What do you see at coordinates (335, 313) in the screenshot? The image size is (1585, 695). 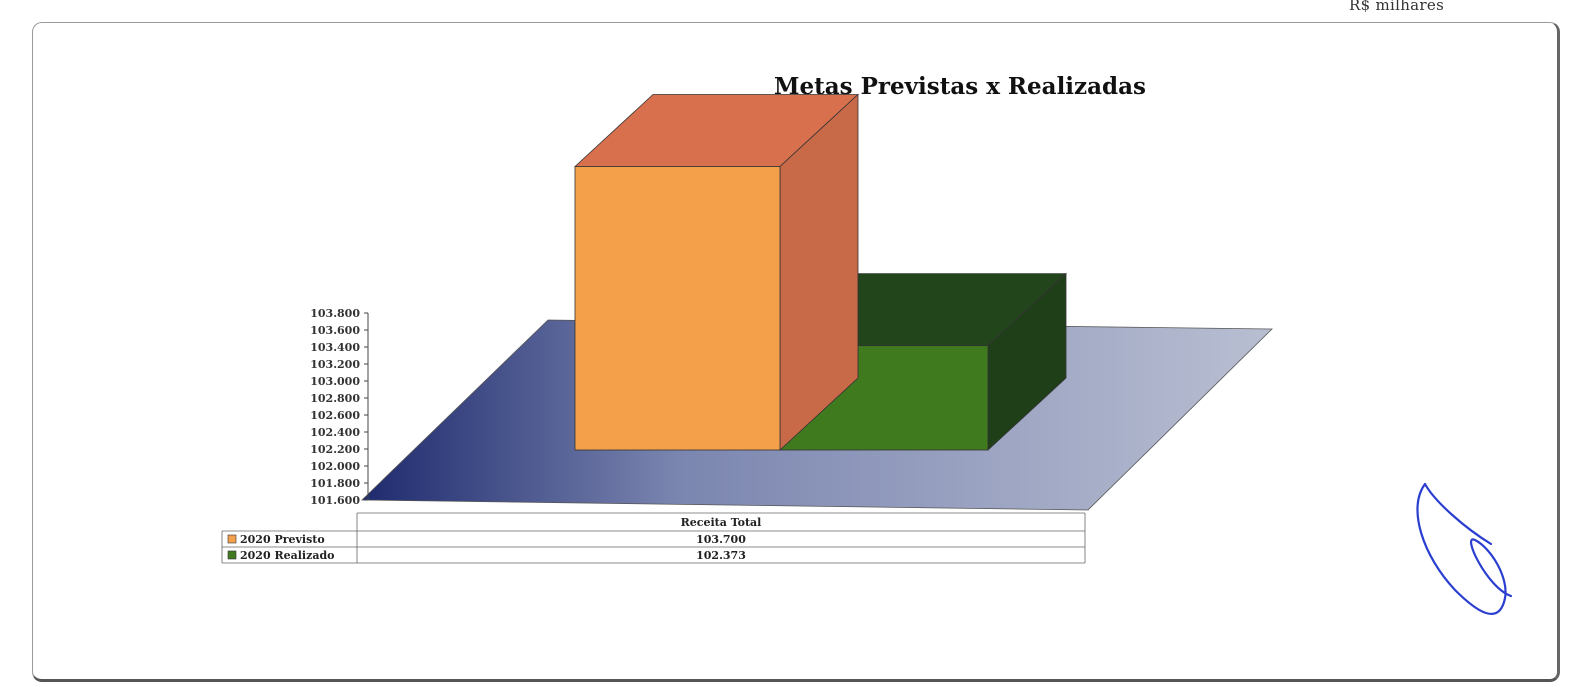 I see `y-tick-label: 103.800` at bounding box center [335, 313].